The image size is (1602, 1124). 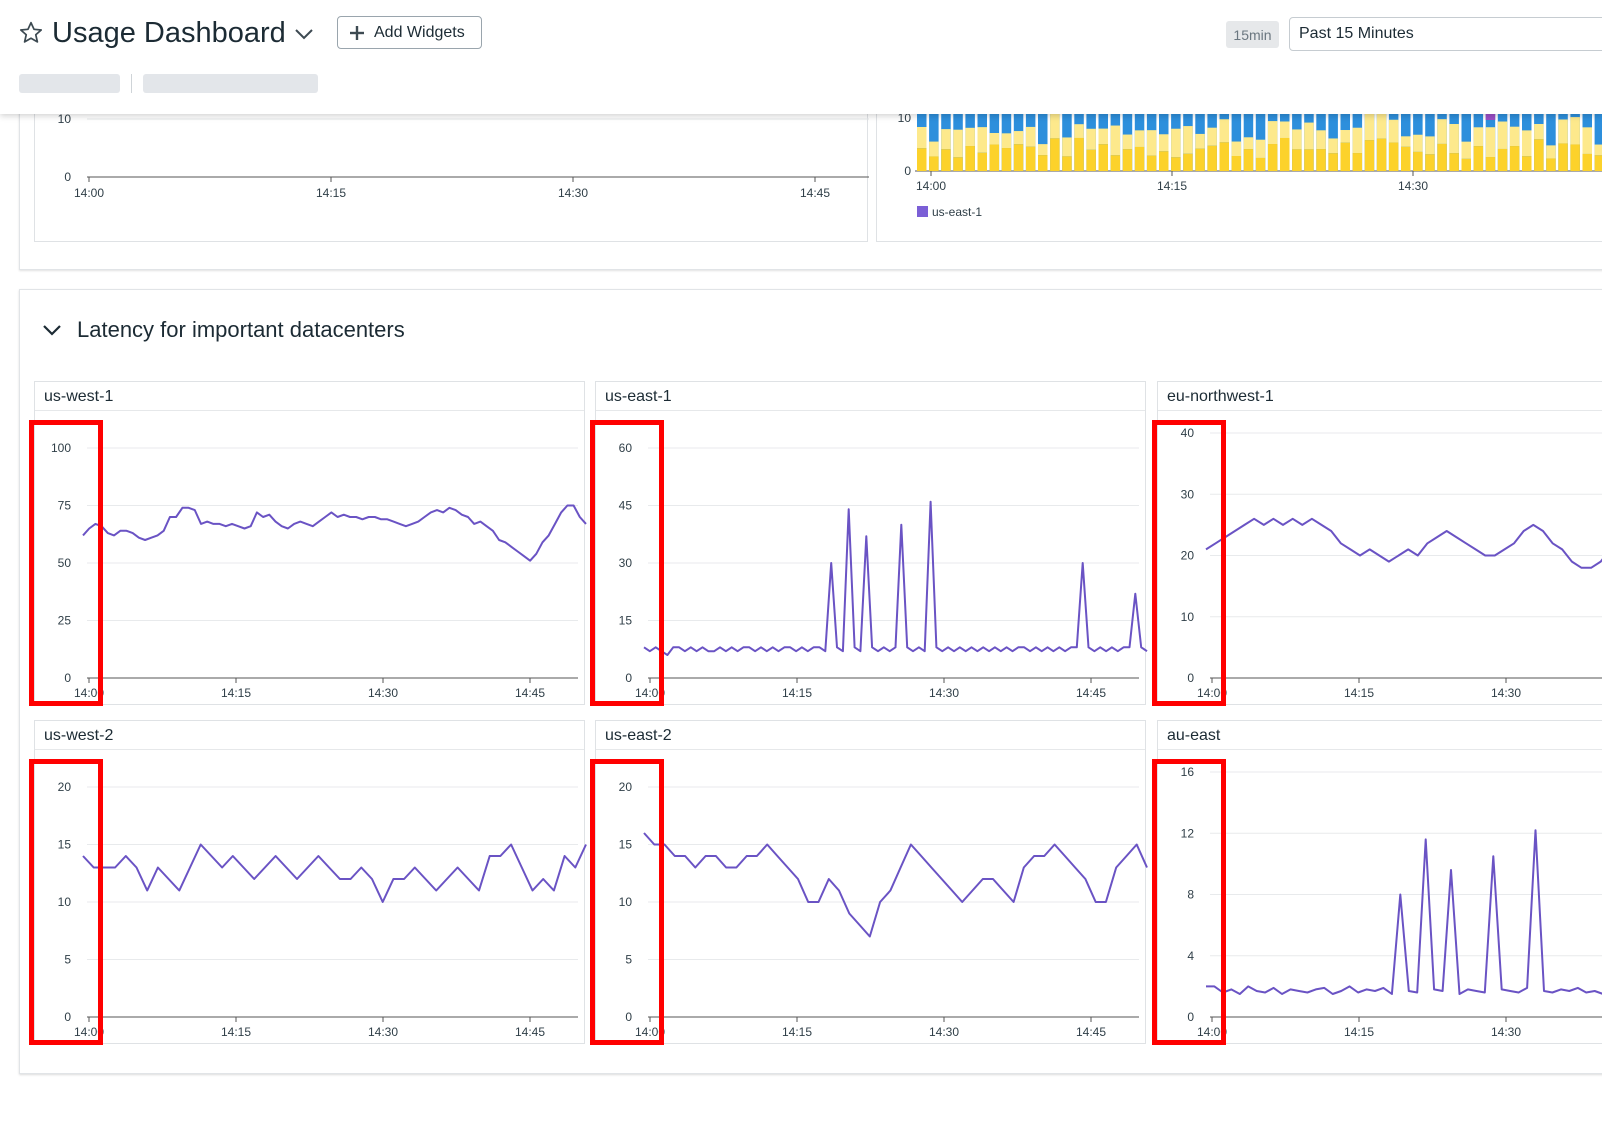 I want to click on latency-widget: us-east-2 20 15 10 5 0 14:00 14:15 14:30 14:45, so click(x=869, y=882).